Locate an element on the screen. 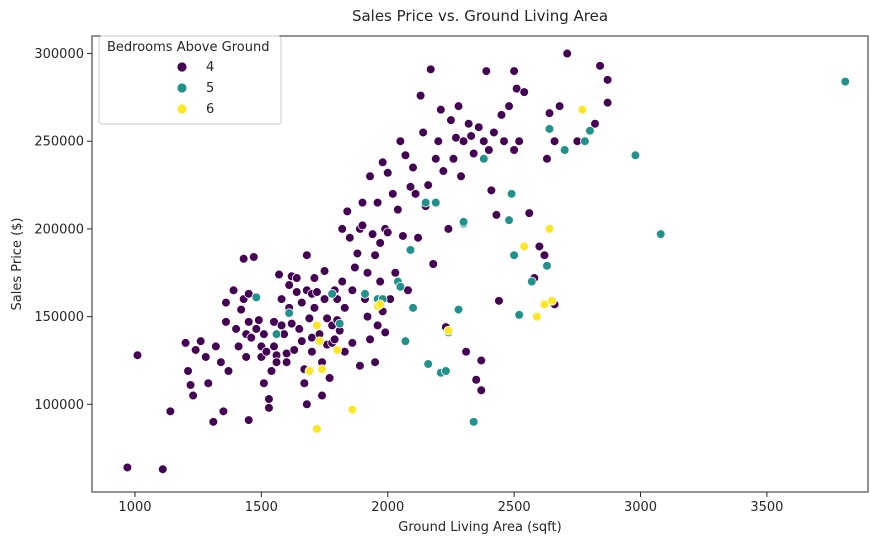 The height and width of the screenshot is (545, 877). x-tick-label: 3500 is located at coordinates (766, 507).